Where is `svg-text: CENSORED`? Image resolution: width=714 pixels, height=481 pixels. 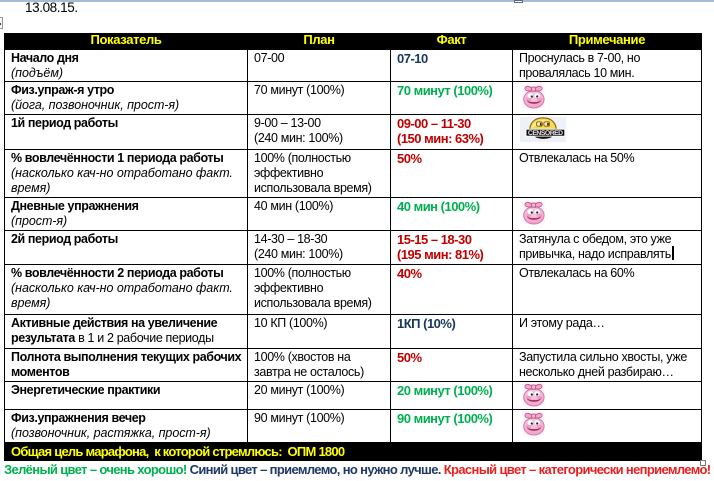 svg-text: CENSORED is located at coordinates (545, 133).